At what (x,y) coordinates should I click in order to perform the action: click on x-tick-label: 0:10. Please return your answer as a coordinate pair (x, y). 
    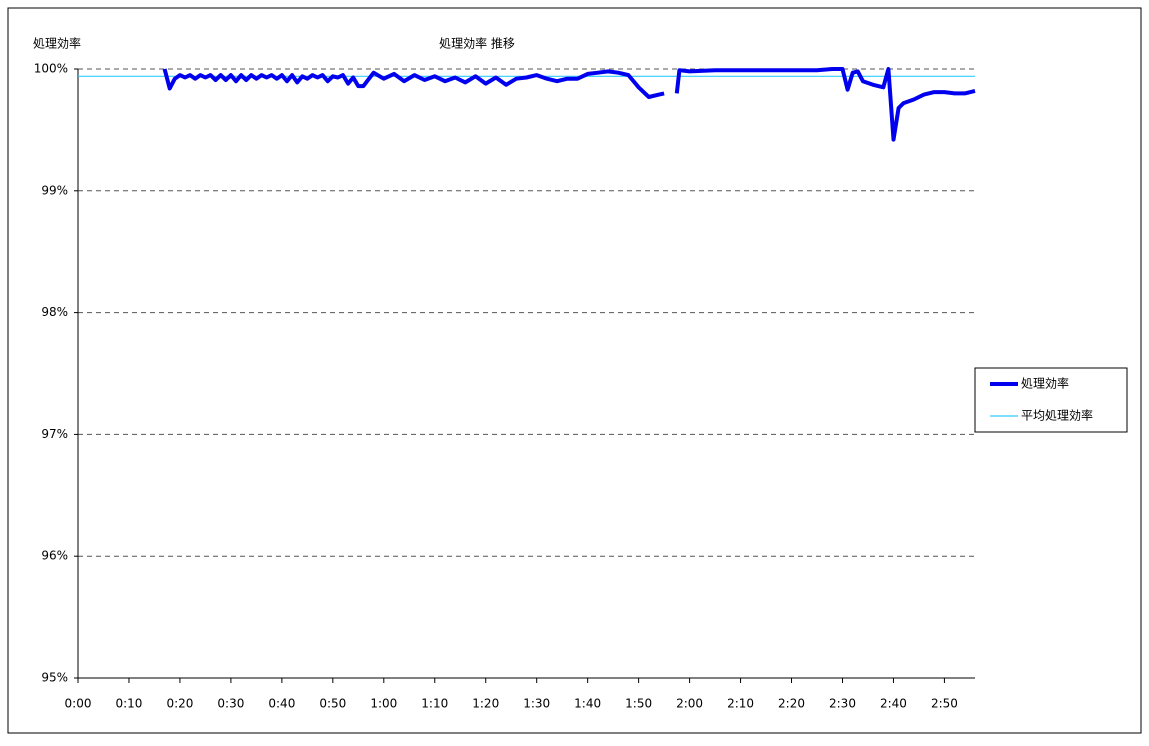
    Looking at the image, I should click on (128, 704).